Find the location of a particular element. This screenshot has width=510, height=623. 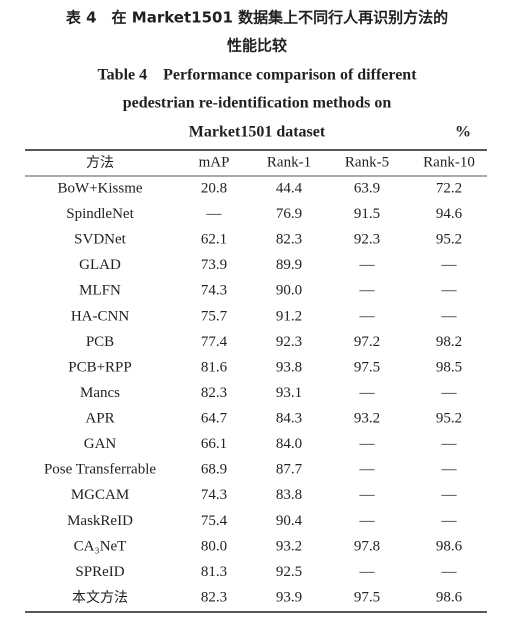

method-cell: MaskReID is located at coordinates (100, 521).